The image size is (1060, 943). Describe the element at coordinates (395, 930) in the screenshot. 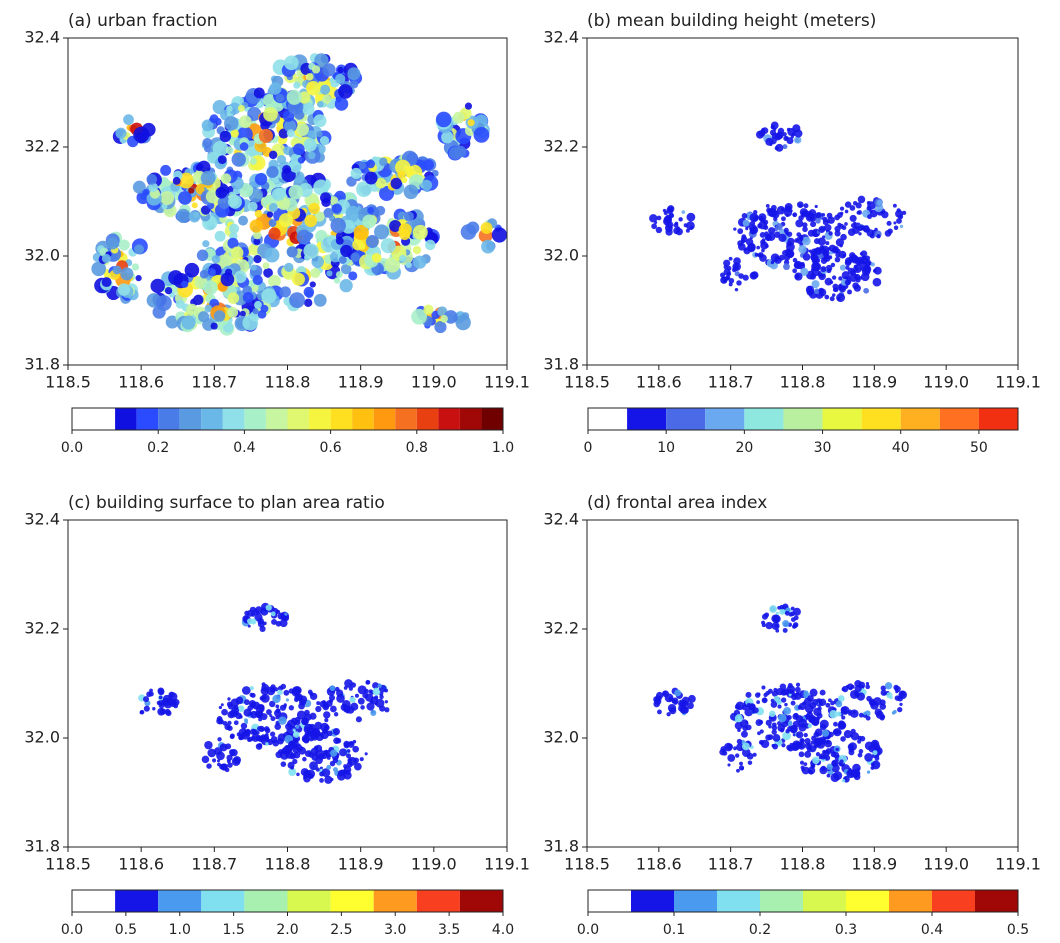

I see `colorbar-tick-label: 3.0` at that location.